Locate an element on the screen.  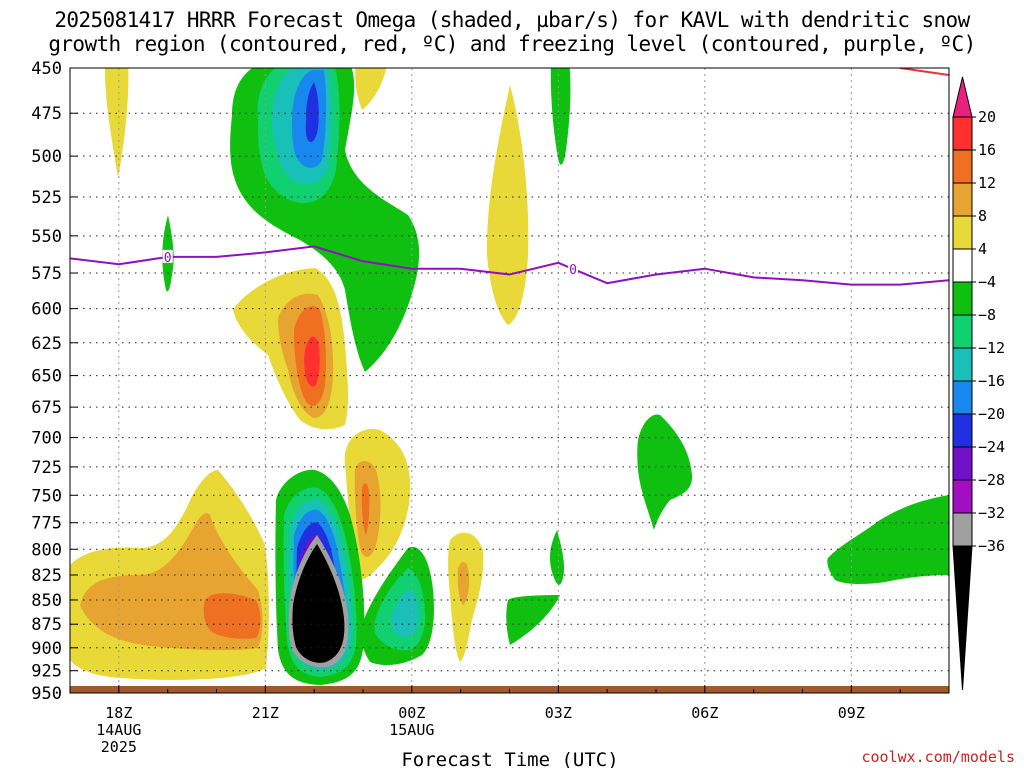
colorbar-label: 4 is located at coordinates (982, 249).